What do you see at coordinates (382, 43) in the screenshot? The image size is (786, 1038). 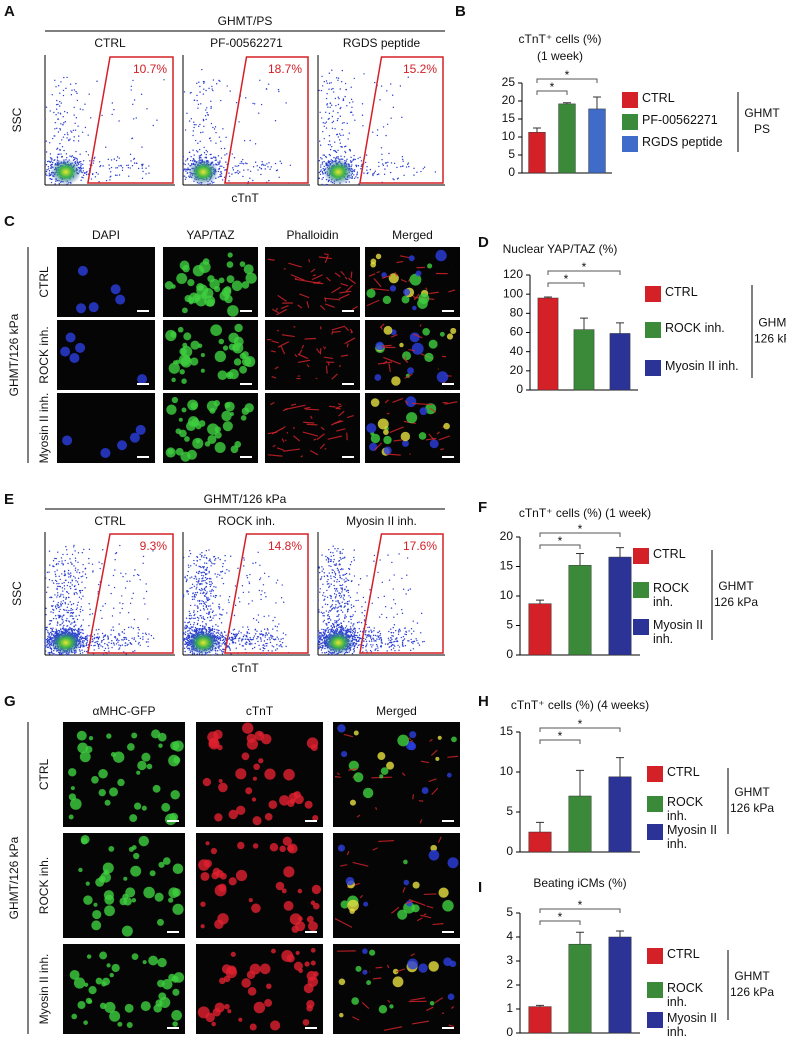 I see `plot-label: RGDS peptide` at bounding box center [382, 43].